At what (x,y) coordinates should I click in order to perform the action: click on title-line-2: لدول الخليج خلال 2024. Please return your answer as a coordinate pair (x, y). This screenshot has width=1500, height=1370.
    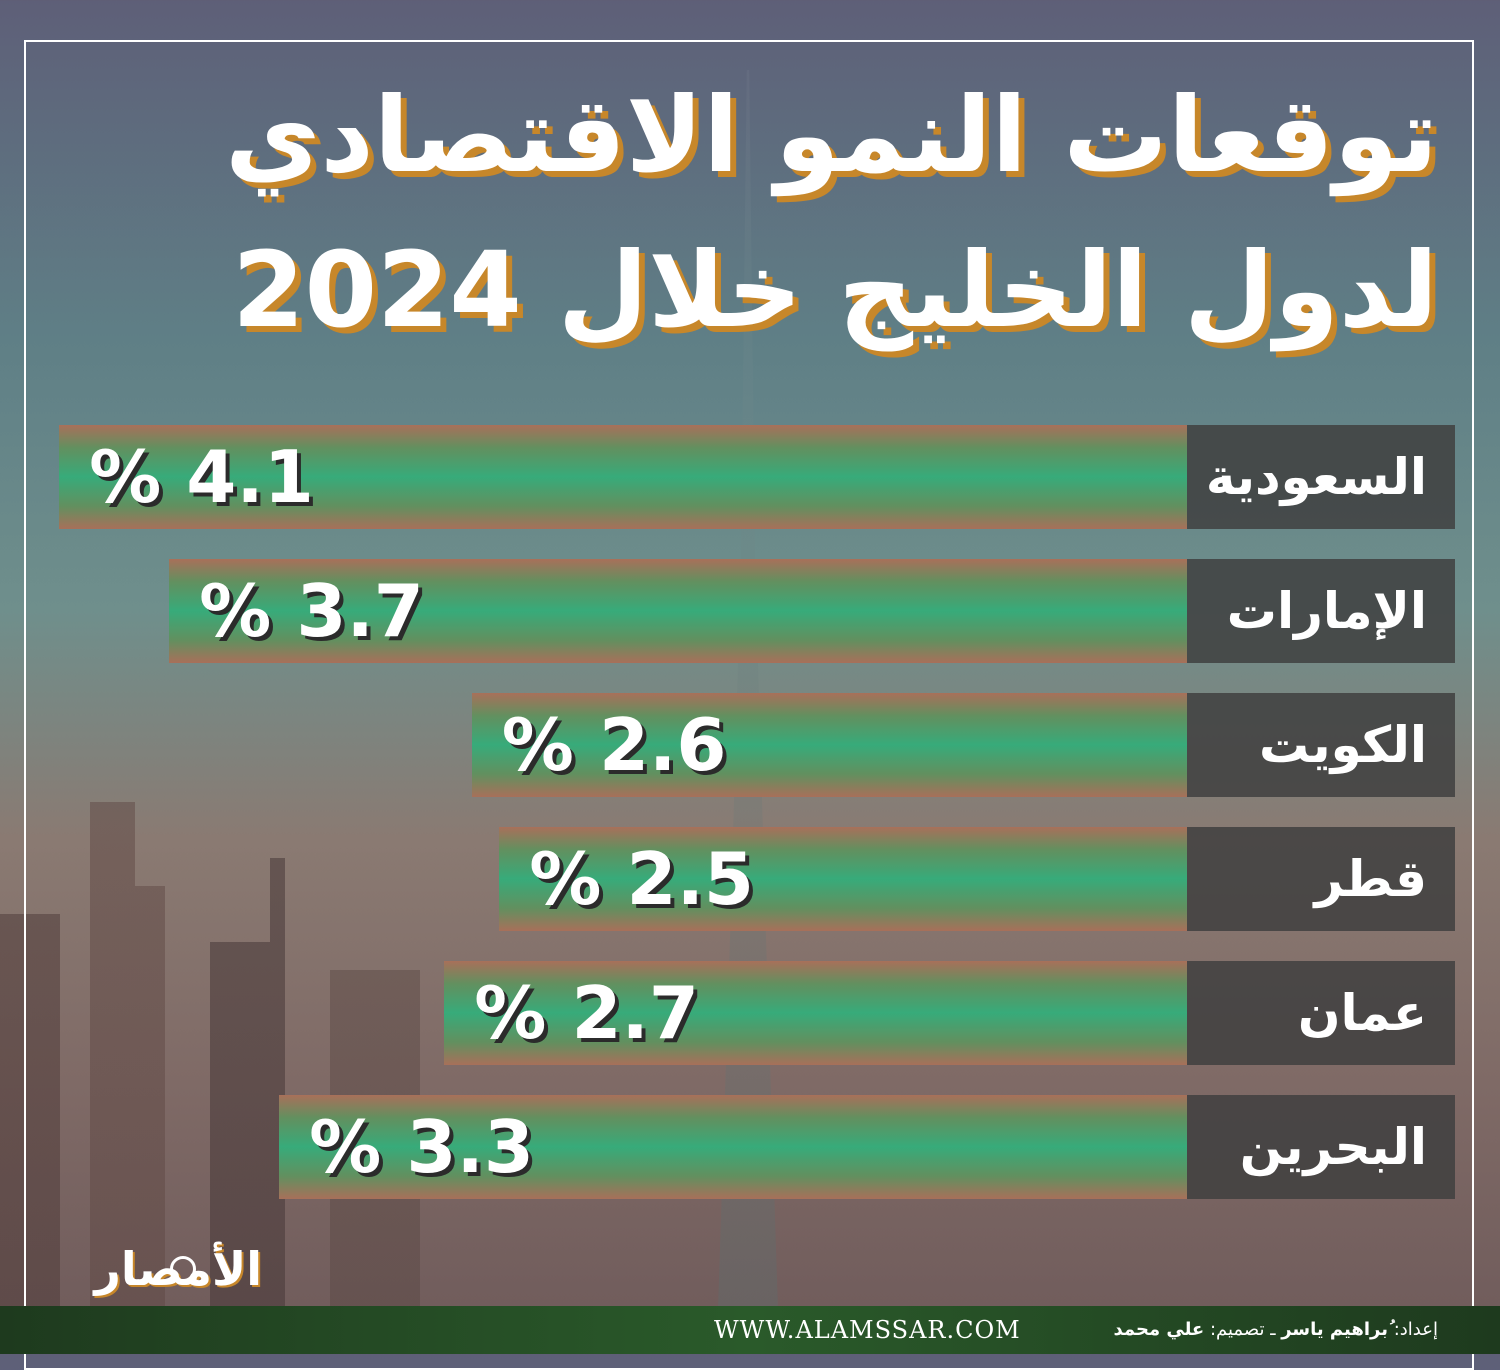
    Looking at the image, I should click on (835, 290).